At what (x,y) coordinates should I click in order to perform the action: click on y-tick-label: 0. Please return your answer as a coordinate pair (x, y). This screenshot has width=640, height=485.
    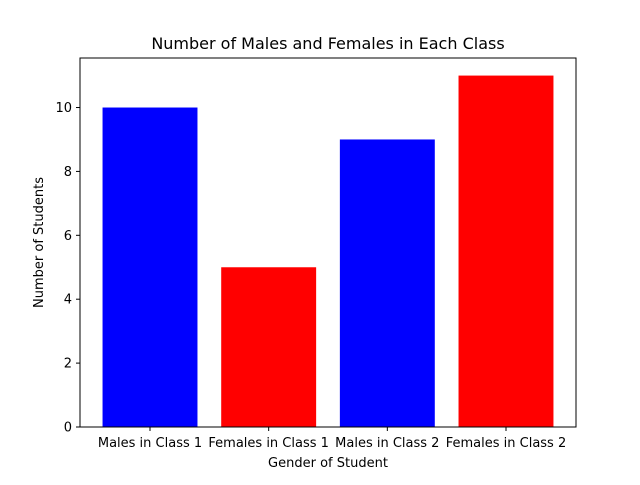
    Looking at the image, I should click on (68, 428).